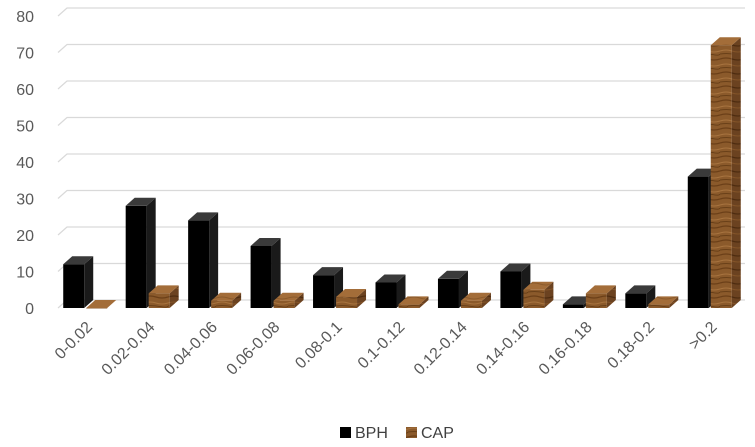  What do you see at coordinates (29, 309) in the screenshot?
I see `y-tick-label: 0` at bounding box center [29, 309].